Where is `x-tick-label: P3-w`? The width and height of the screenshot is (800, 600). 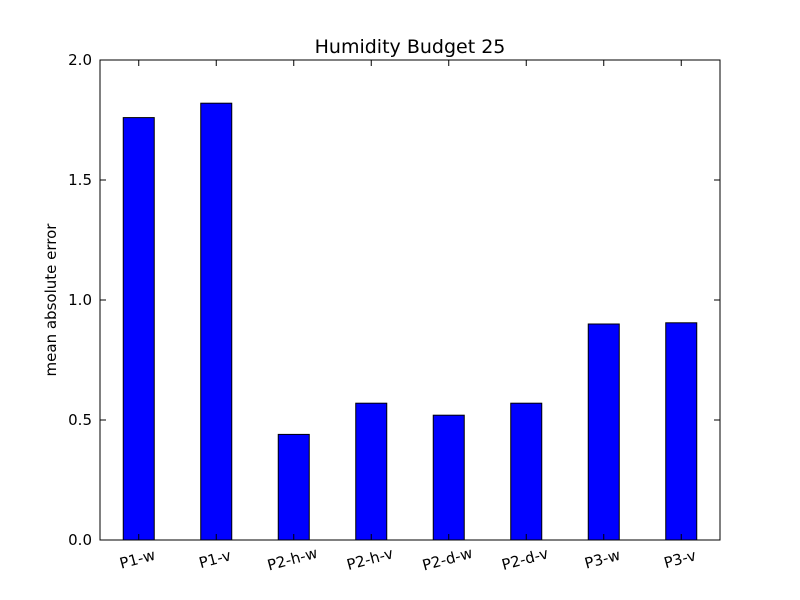
x-tick-label: P3-w is located at coordinates (603, 559).